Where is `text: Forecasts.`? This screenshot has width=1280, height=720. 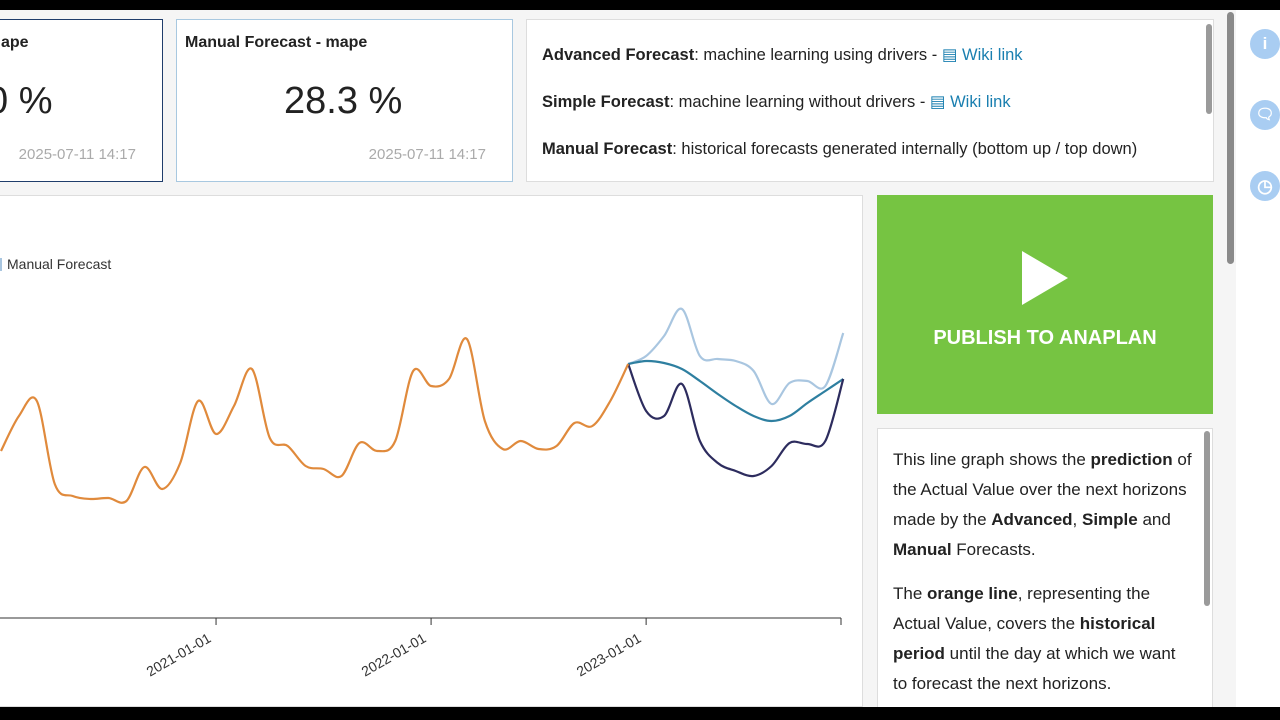 text: Forecasts. is located at coordinates (993, 549).